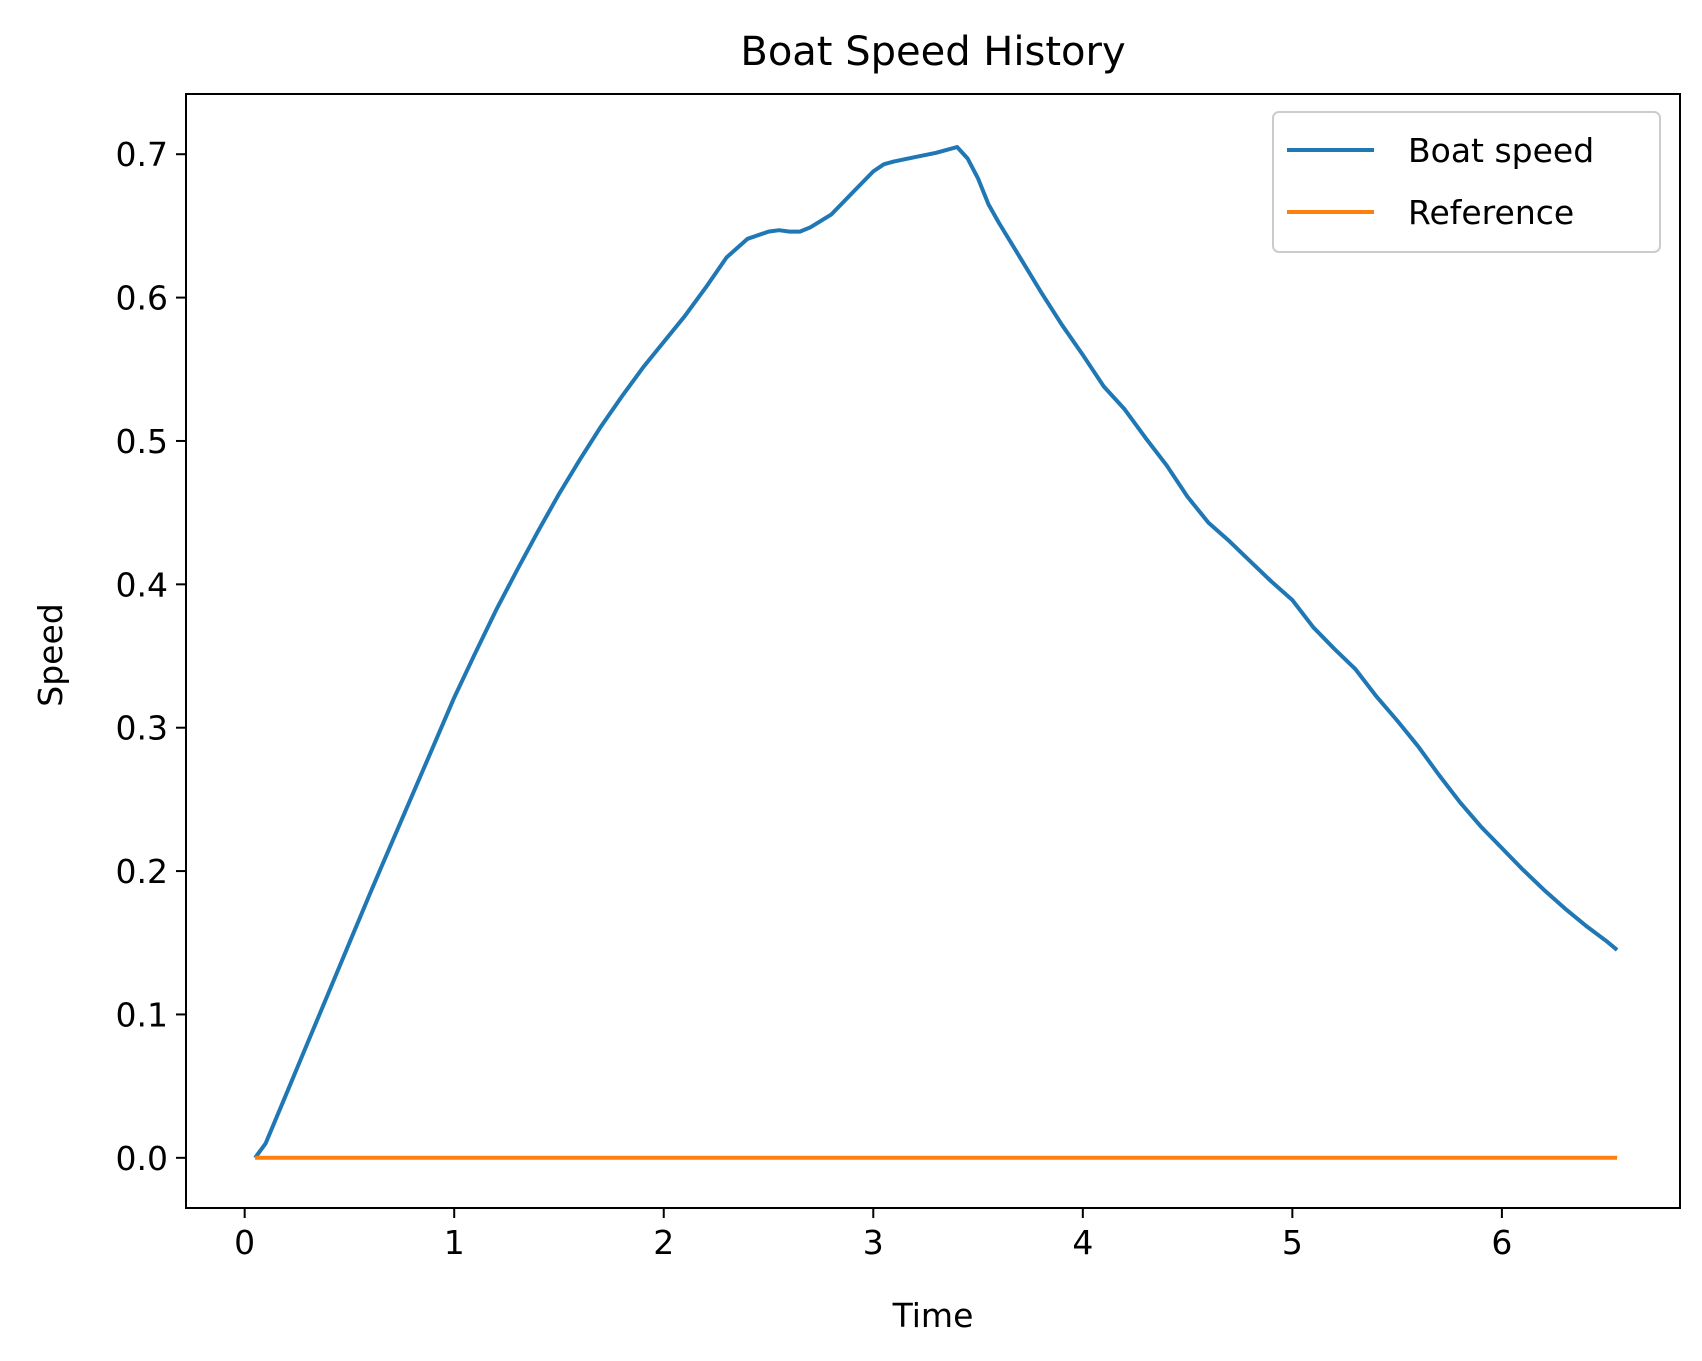  I want to click on x-tick-label: 4, so click(1082, 1242).